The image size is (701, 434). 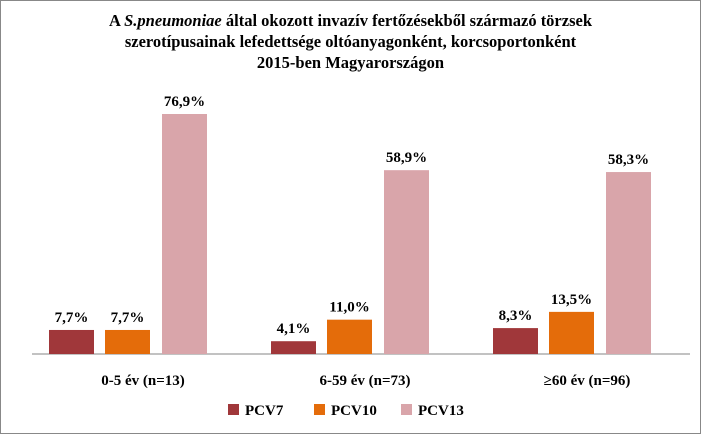 What do you see at coordinates (143, 381) in the screenshot?
I see `category-label-0: 0-5 év (n=13)` at bounding box center [143, 381].